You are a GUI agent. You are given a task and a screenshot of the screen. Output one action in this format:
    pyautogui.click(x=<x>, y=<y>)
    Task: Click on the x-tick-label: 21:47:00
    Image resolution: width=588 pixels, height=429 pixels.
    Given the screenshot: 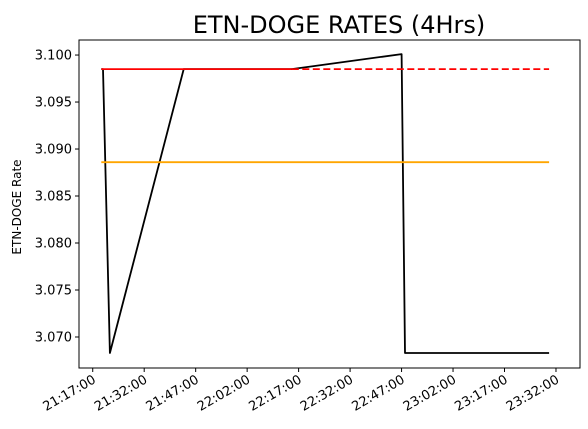 What is the action you would take?
    pyautogui.click(x=173, y=393)
    